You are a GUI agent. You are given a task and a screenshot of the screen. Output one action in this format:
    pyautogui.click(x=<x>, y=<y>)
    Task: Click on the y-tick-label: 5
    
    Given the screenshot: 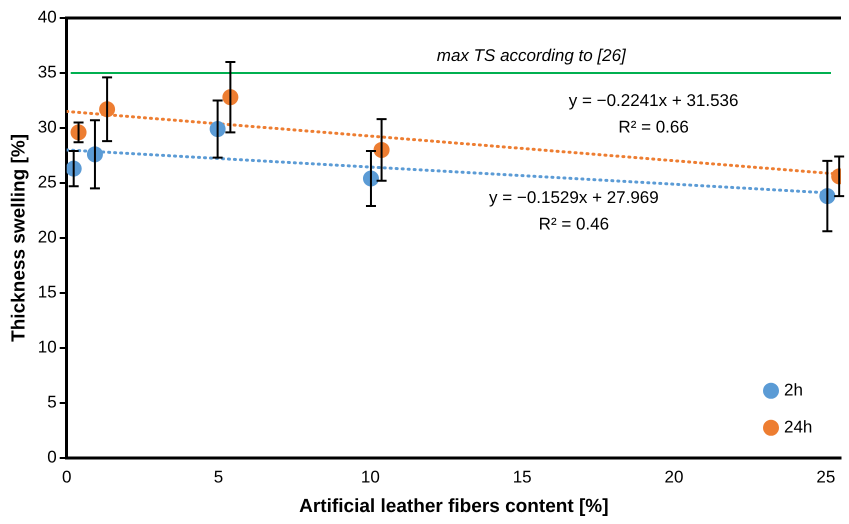 What is the action you would take?
    pyautogui.click(x=52, y=402)
    